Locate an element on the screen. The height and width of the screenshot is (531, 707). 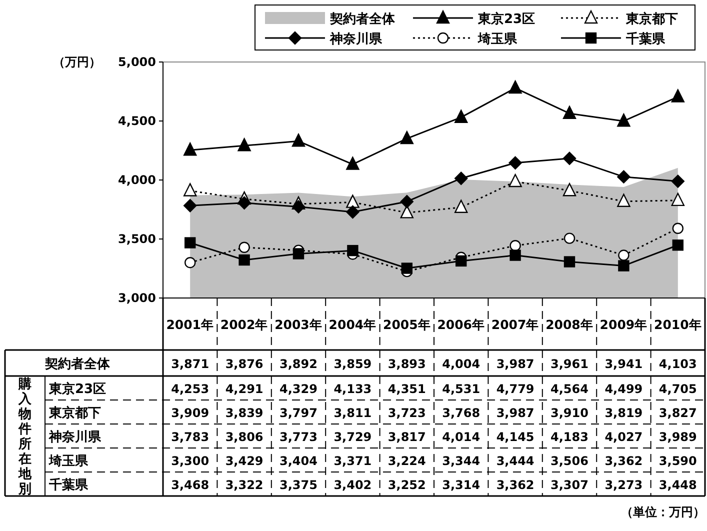
data-label: 4,183 is located at coordinates (569, 437).